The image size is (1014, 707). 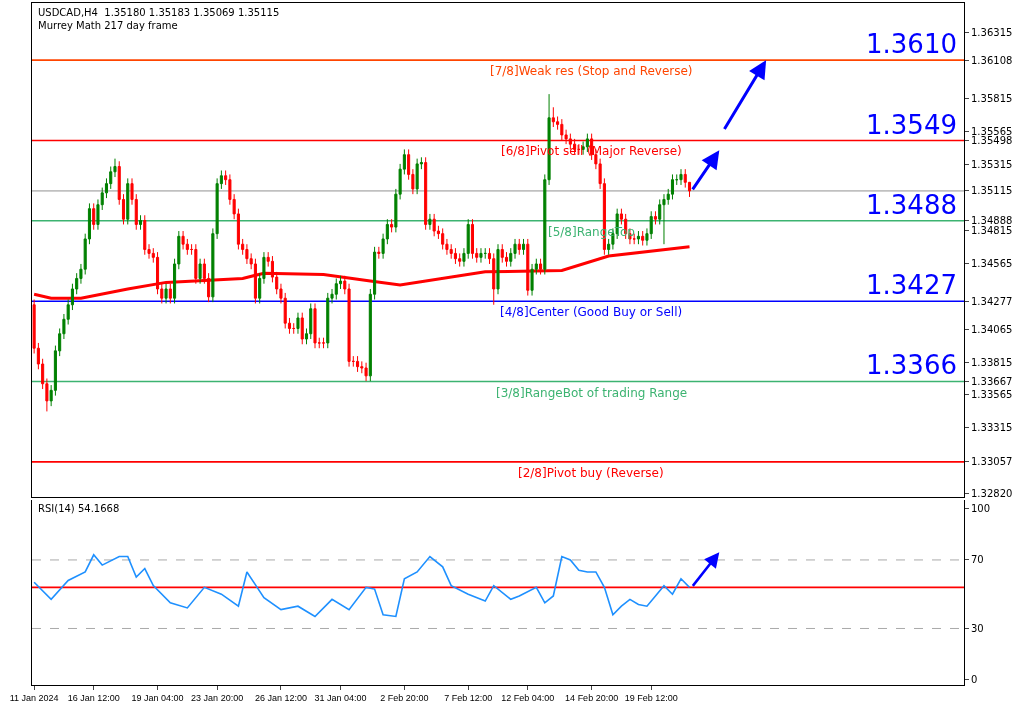 What do you see at coordinates (591, 312) in the screenshot?
I see `ref-line-label: [4/8]Center (Good Buy or Sell)` at bounding box center [591, 312].